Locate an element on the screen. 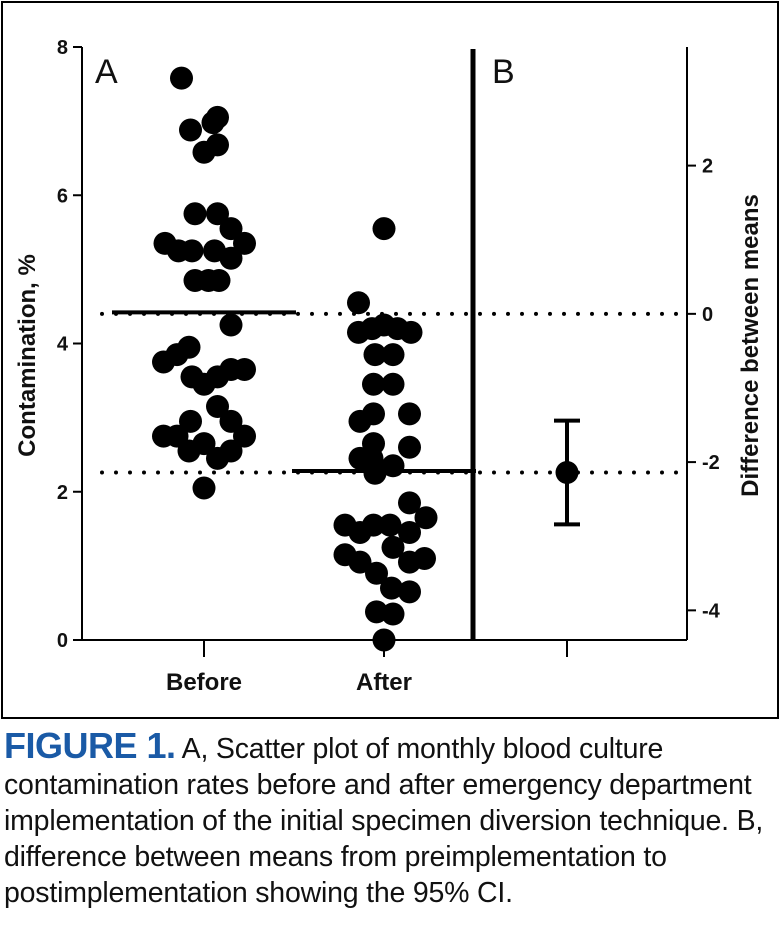  y-axis-title-right: Difference between means is located at coordinates (750, 345).